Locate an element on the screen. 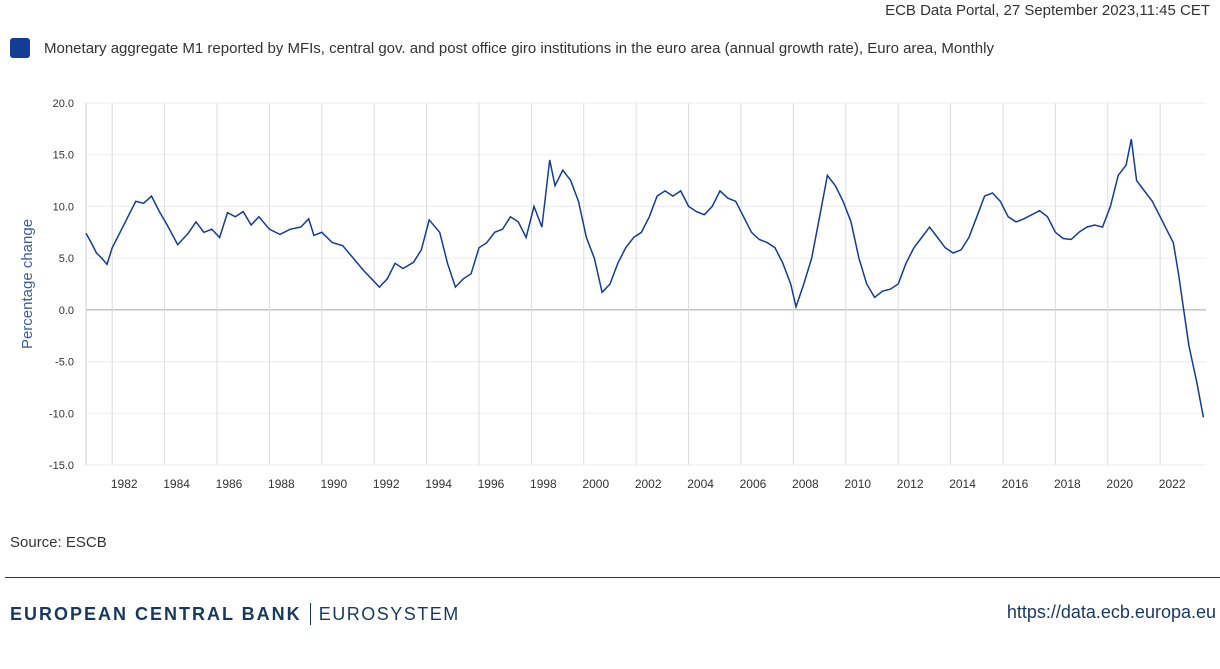 This screenshot has width=1220, height=669. x-tick-label: 2010 is located at coordinates (857, 484).